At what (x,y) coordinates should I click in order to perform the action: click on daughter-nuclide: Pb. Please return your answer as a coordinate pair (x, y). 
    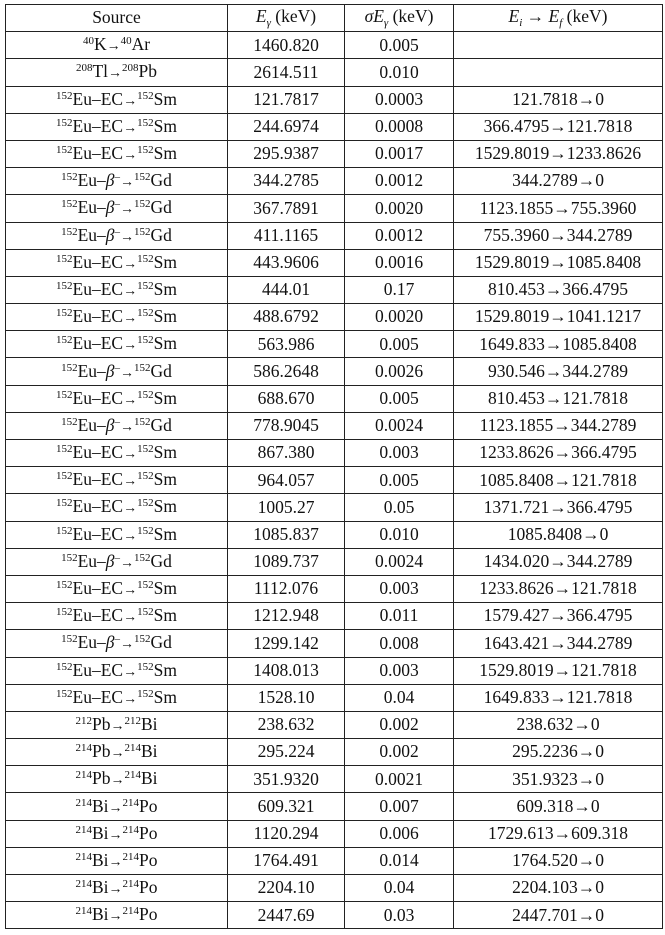
    Looking at the image, I should click on (148, 71).